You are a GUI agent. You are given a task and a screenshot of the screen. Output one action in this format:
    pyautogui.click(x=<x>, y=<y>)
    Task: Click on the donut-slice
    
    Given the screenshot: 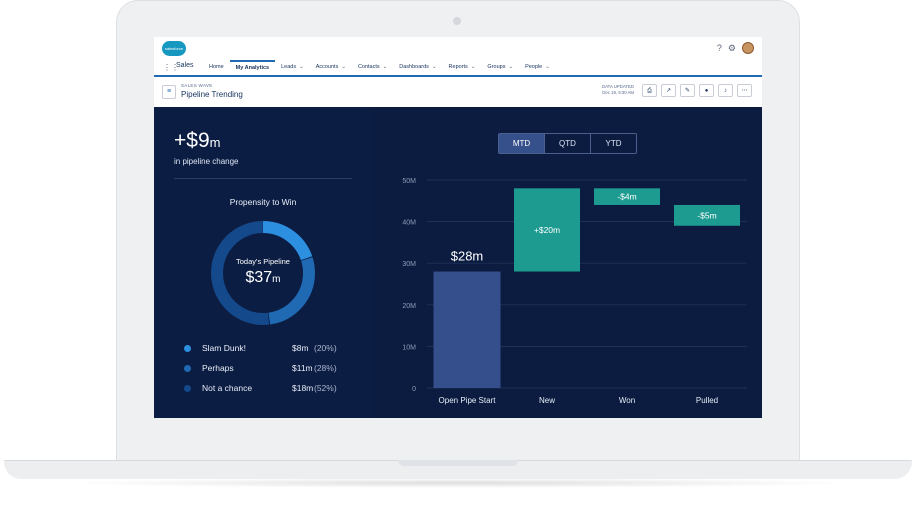 What is the action you would take?
    pyautogui.click(x=263, y=273)
    